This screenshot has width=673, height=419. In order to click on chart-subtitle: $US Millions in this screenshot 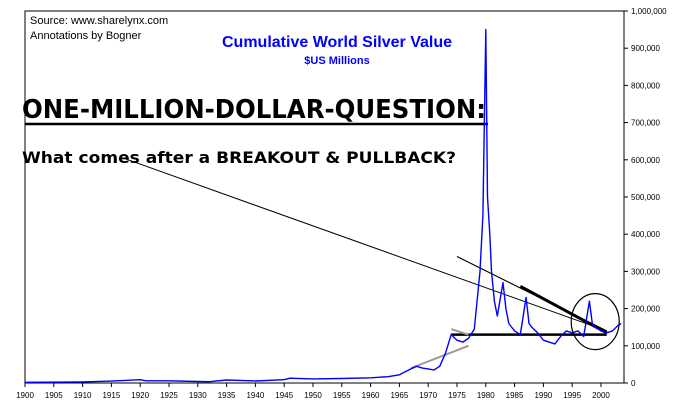, I will do `click(336, 61)`.